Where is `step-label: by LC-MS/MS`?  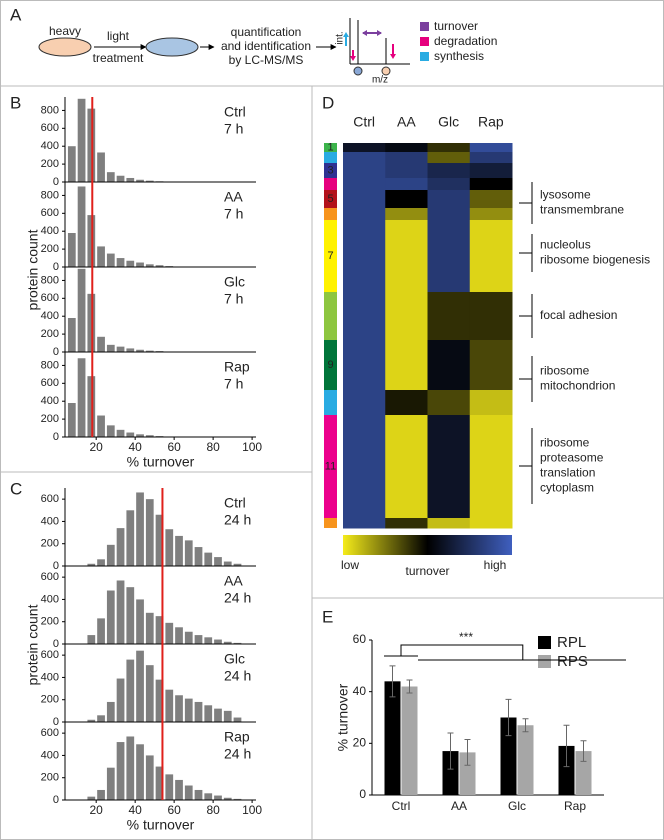 step-label: by LC-MS/MS is located at coordinates (266, 60).